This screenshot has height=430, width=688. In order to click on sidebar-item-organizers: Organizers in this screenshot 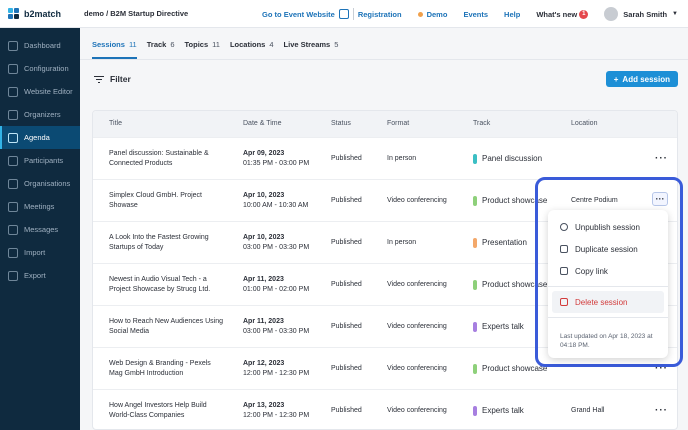, I will do `click(40, 114)`.